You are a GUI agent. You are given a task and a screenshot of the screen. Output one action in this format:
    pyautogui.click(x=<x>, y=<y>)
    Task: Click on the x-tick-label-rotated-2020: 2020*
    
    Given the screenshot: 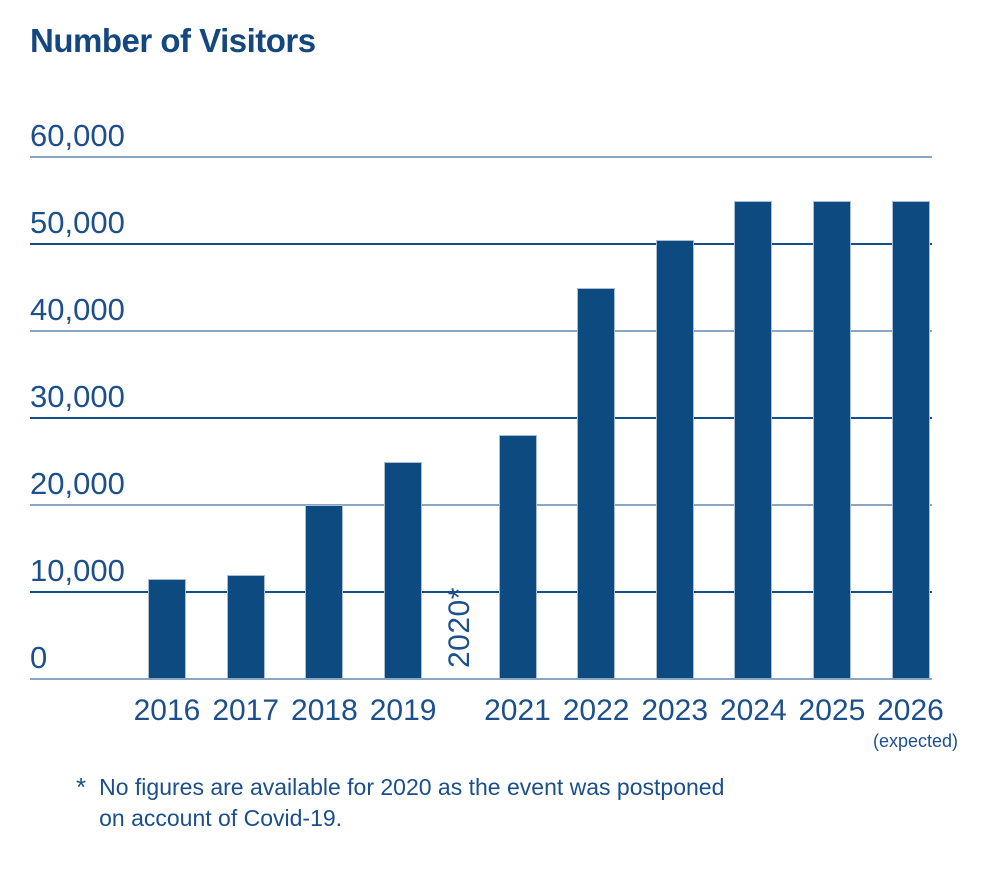 What is the action you would take?
    pyautogui.click(x=459, y=627)
    